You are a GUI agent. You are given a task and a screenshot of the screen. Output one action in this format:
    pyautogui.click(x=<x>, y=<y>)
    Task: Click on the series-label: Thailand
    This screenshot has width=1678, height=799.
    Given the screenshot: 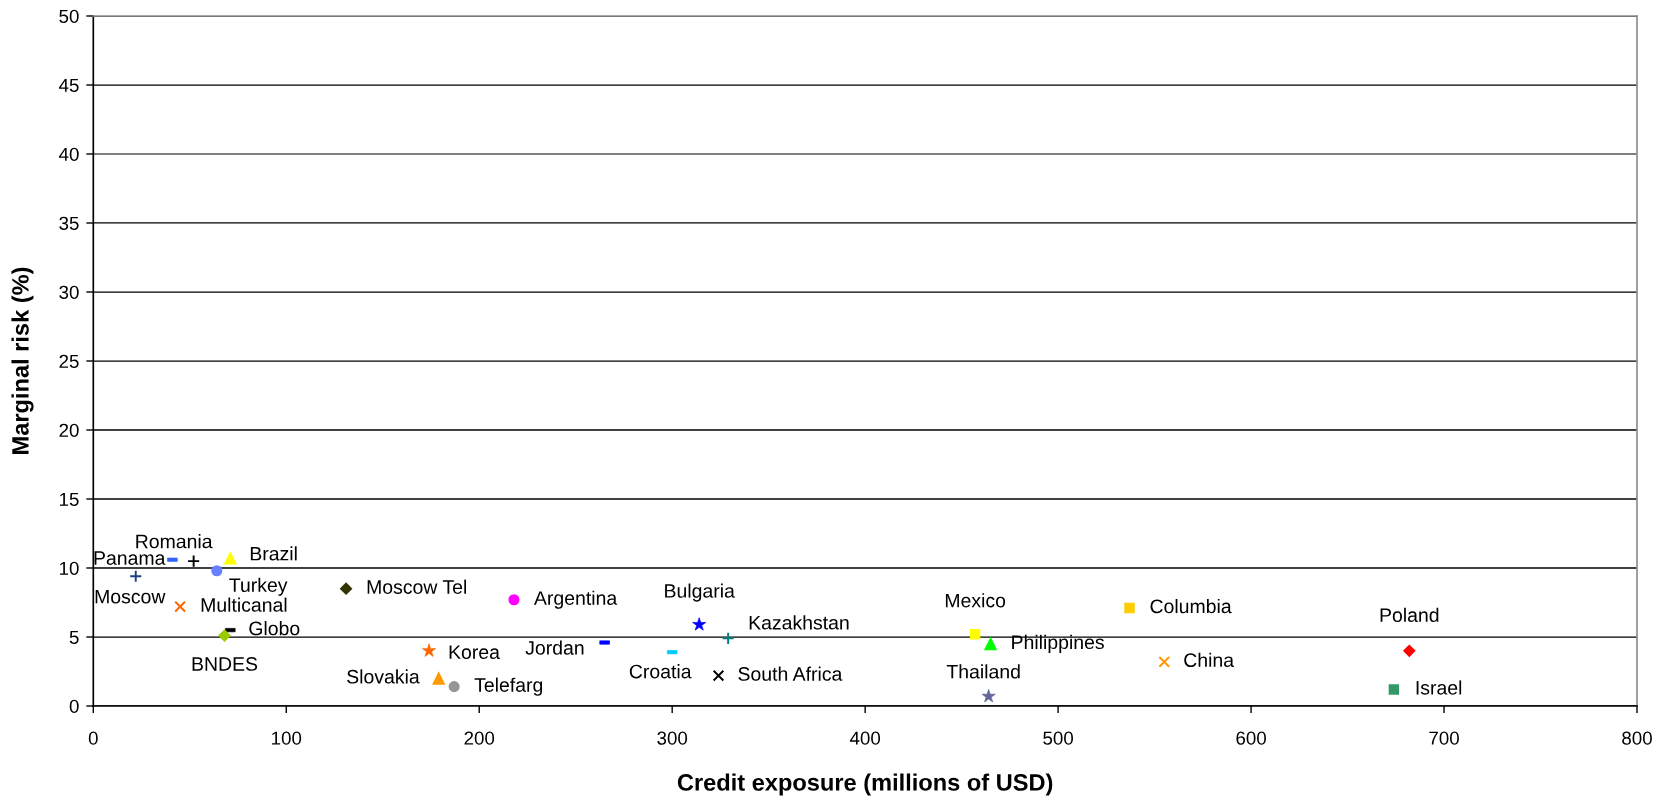 What is the action you would take?
    pyautogui.click(x=983, y=671)
    